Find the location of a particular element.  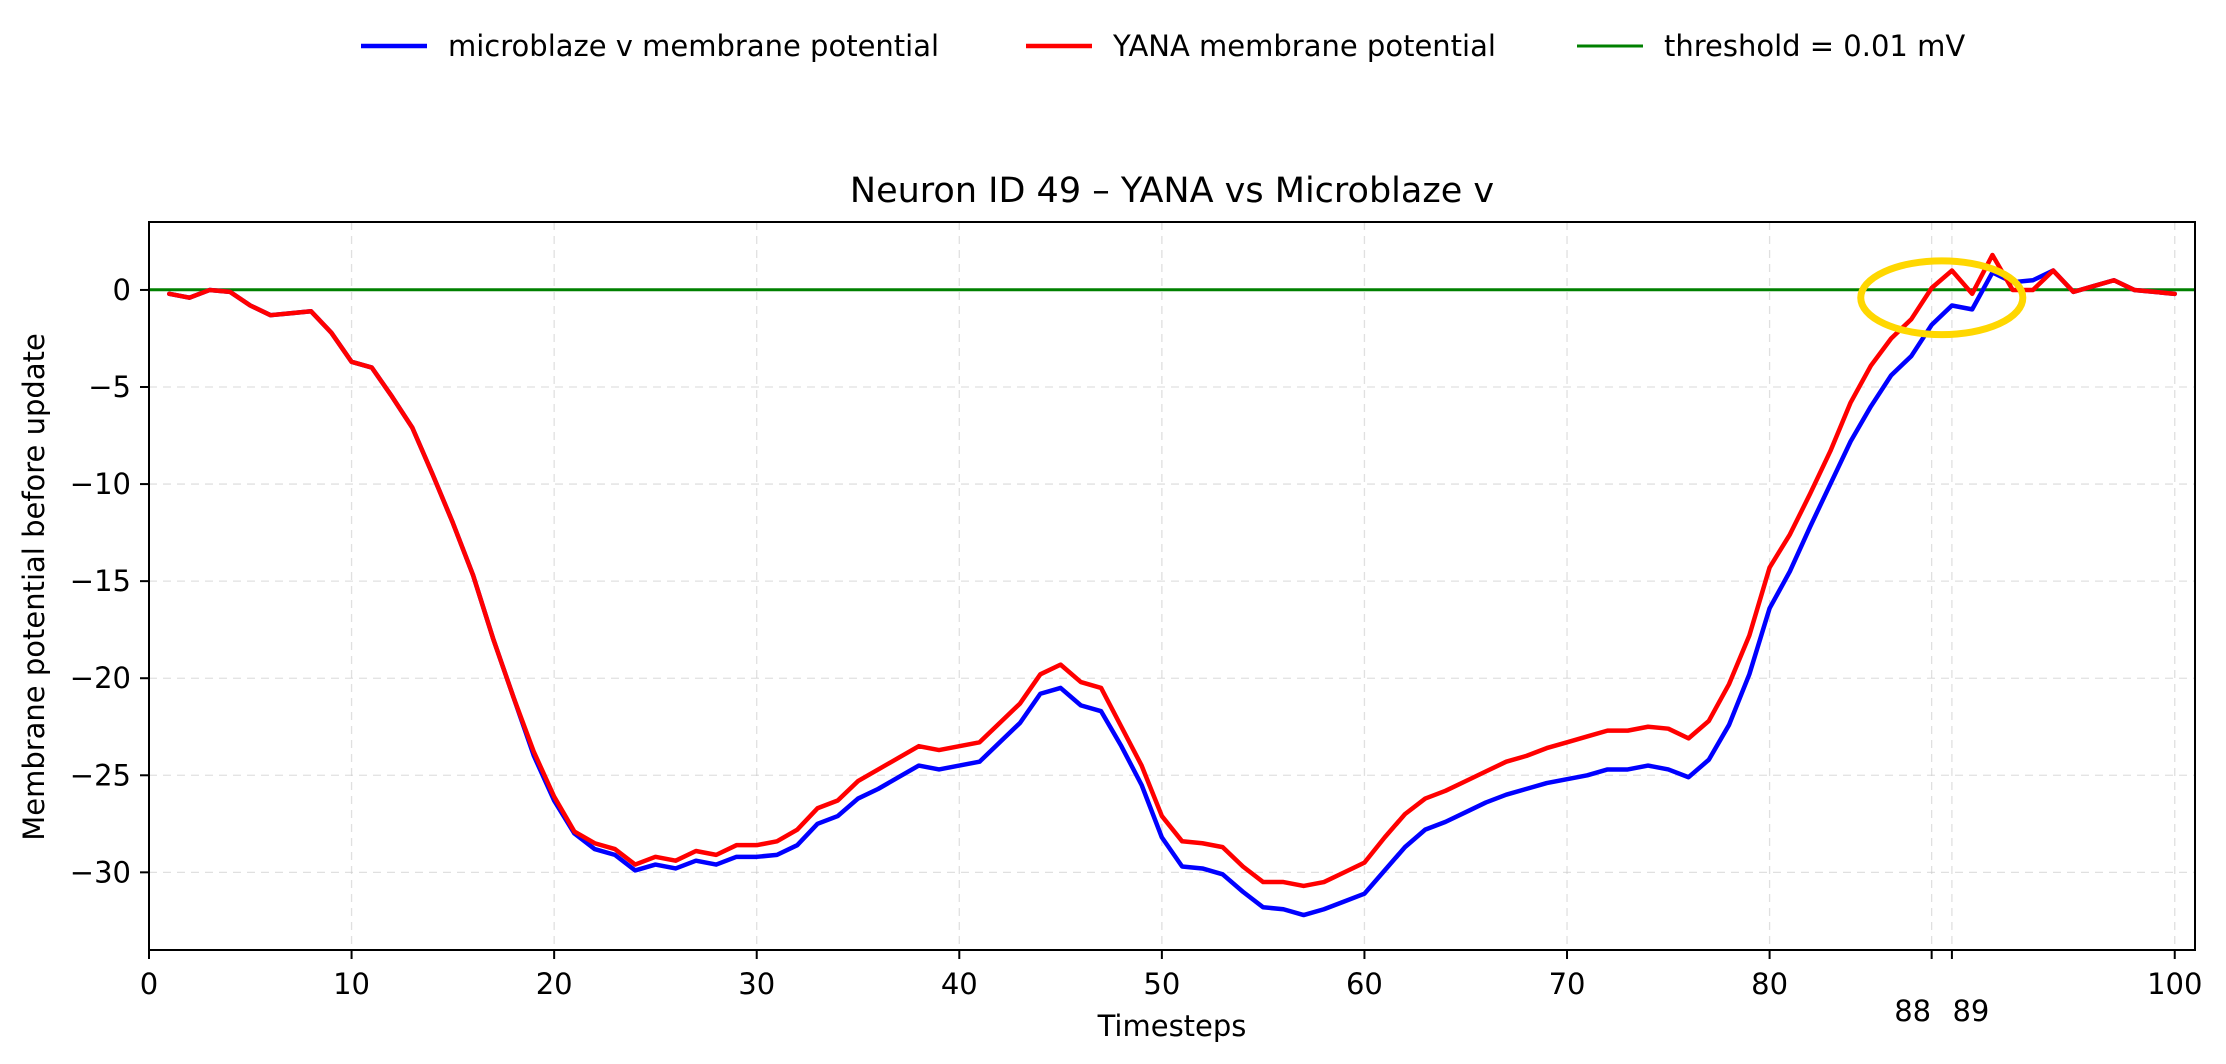

highlight-ellipse is located at coordinates (1942, 298).